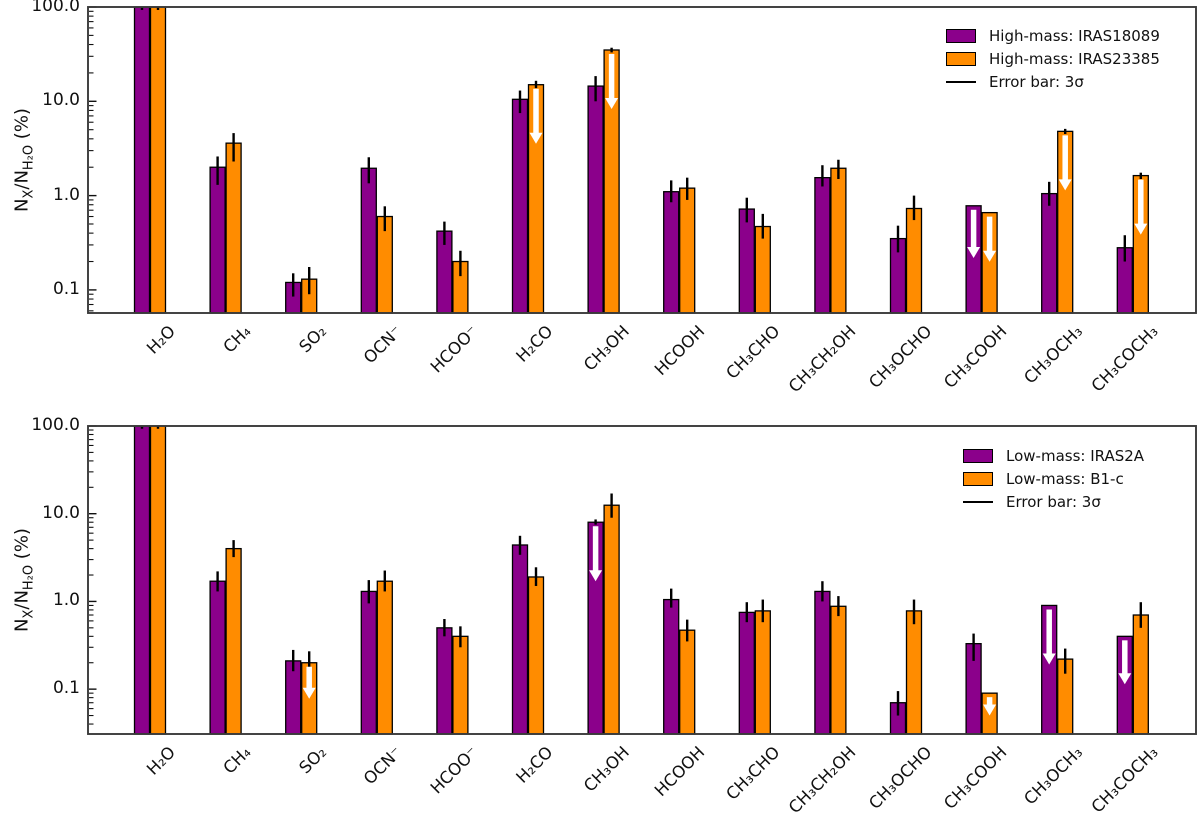 This screenshot has height=816, width=1200. I want to click on y-axis-label-bottom: NX/NH₂O (%), so click(24, 580).